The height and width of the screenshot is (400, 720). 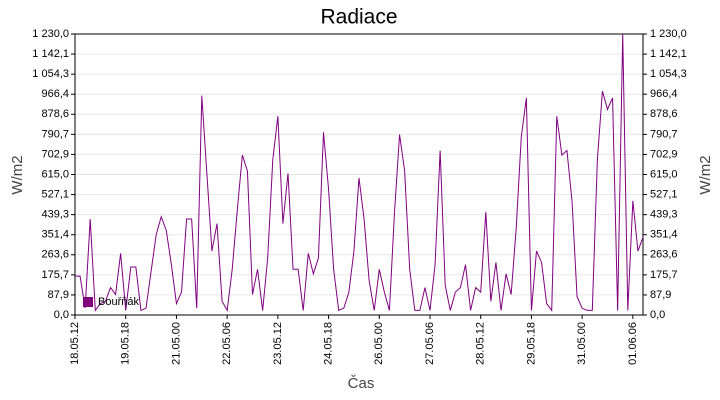 I want to click on y2-tick-label: 263,6, so click(x=664, y=255).